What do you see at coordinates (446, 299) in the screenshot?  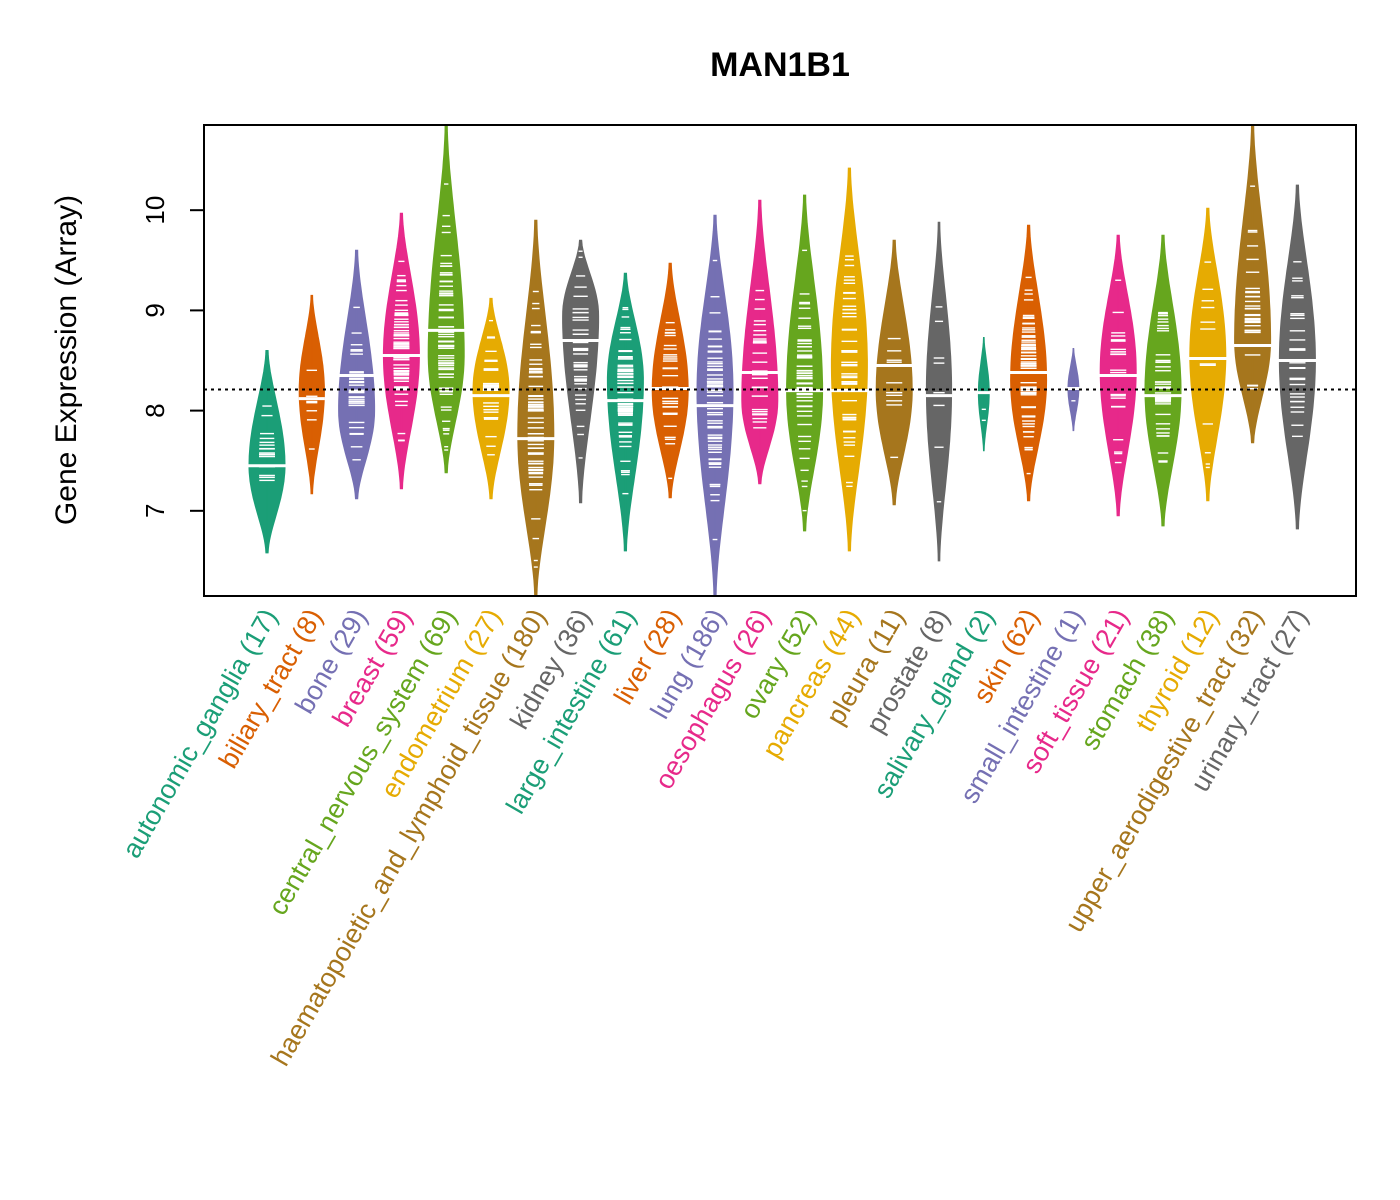 I see `violin-central_nervous_system` at bounding box center [446, 299].